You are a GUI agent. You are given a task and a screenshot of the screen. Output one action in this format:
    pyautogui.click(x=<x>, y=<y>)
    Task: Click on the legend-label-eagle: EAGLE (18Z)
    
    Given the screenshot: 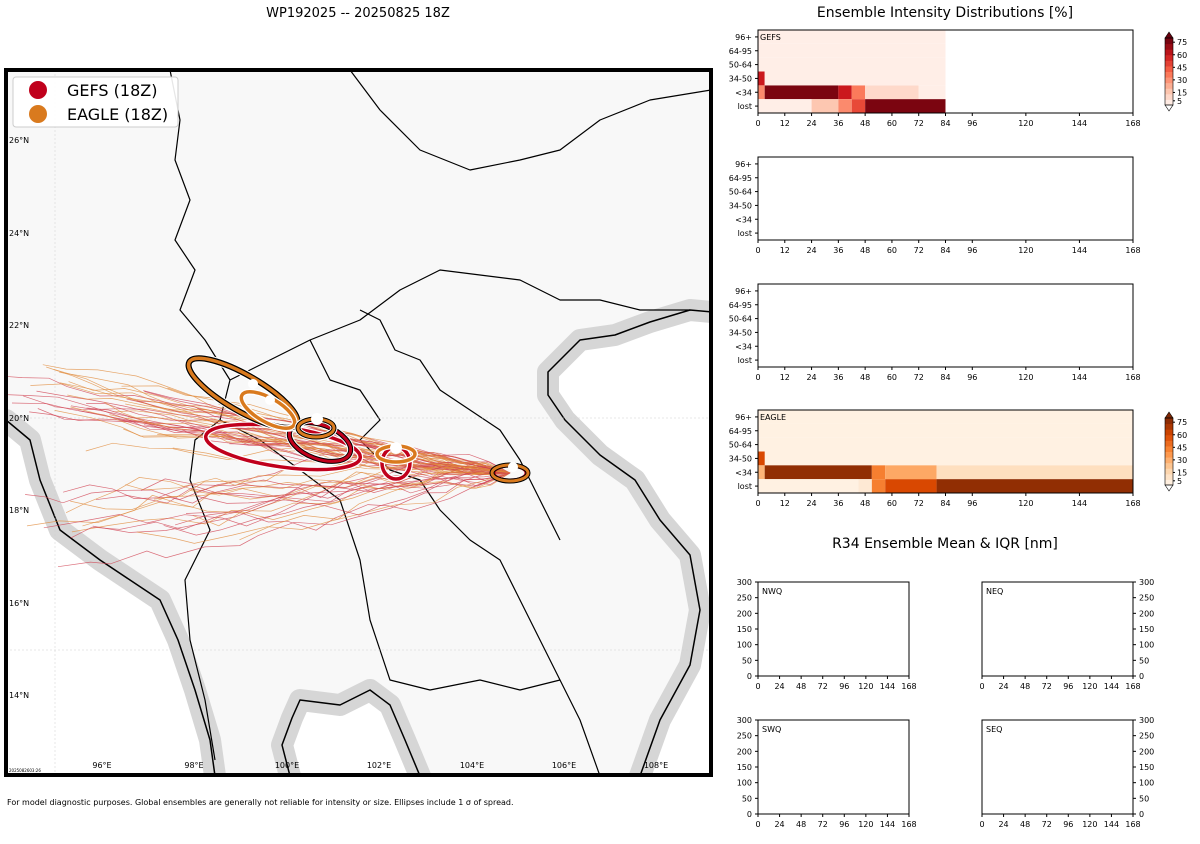 What is the action you would take?
    pyautogui.click(x=117, y=114)
    